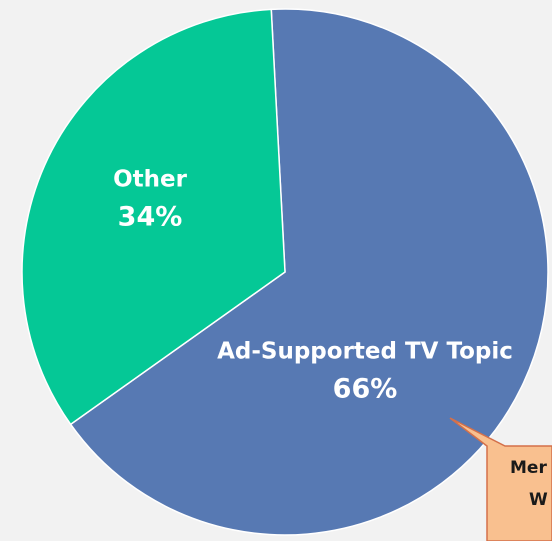 This screenshot has width=552, height=541. I want to click on callout-text: W, so click(538, 500).